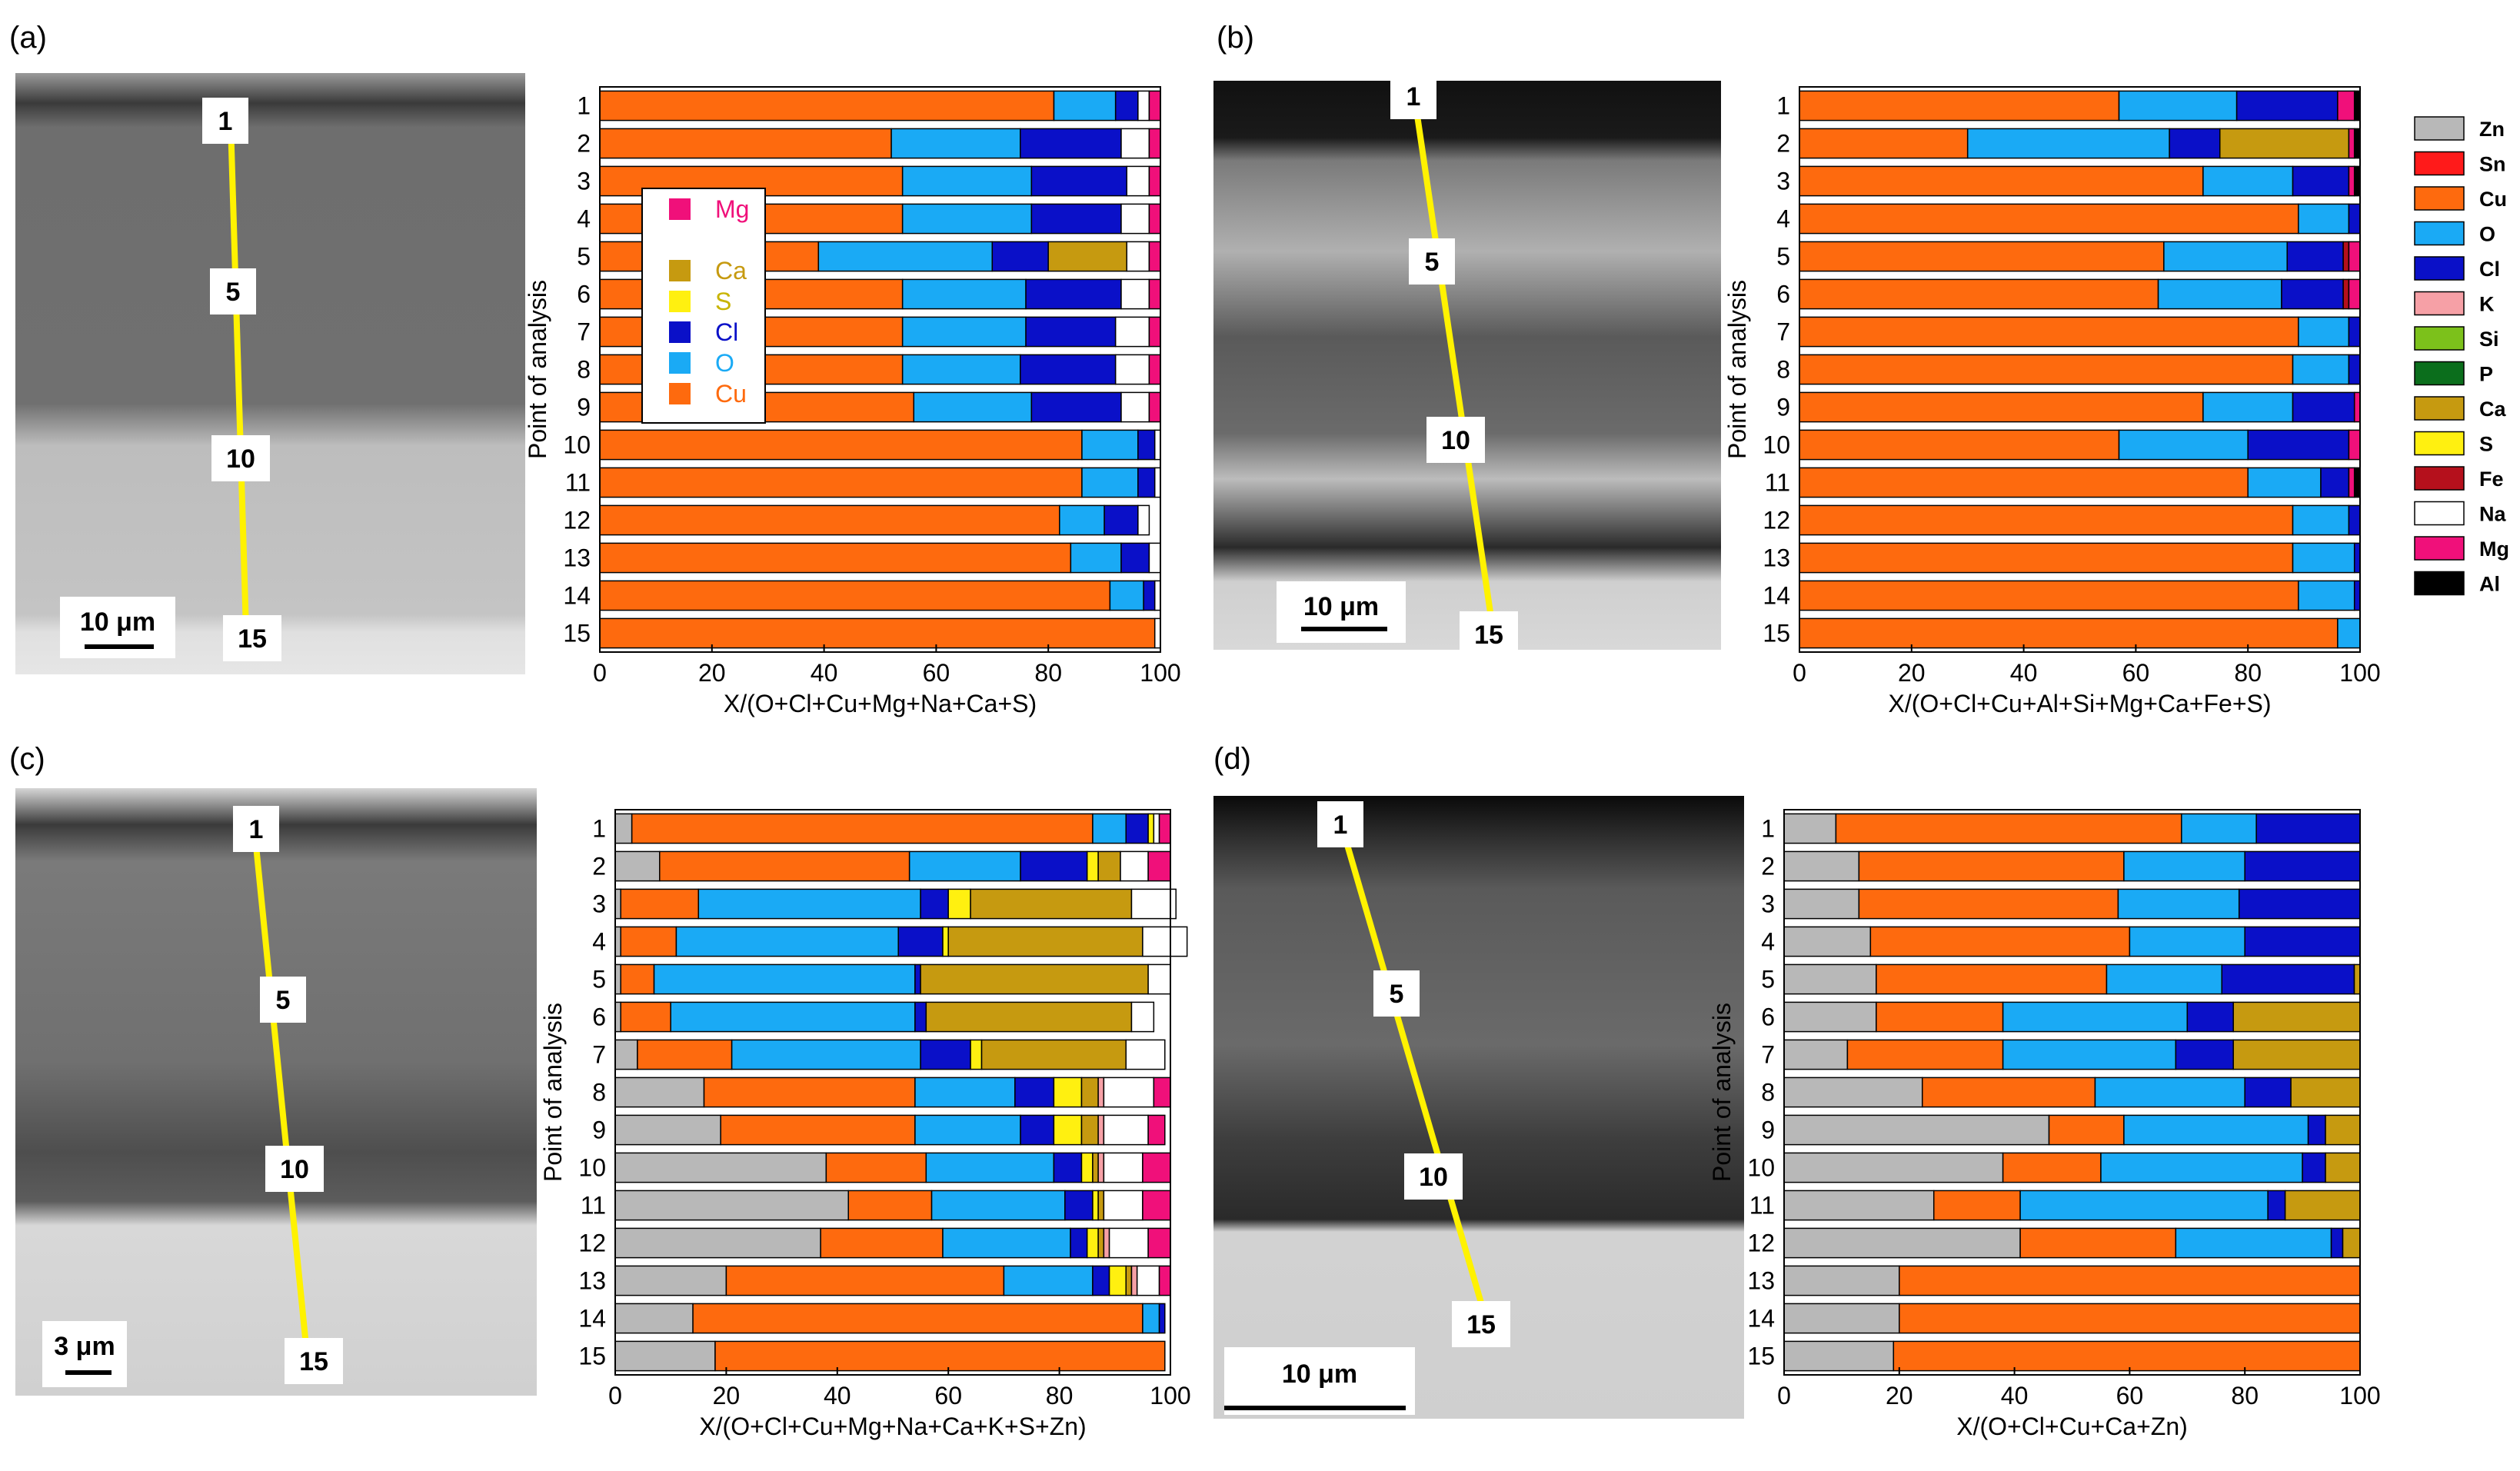 Image resolution: width=2520 pixels, height=1471 pixels. What do you see at coordinates (1722, 1092) in the screenshot?
I see `y-axis-label: Point of analysis` at bounding box center [1722, 1092].